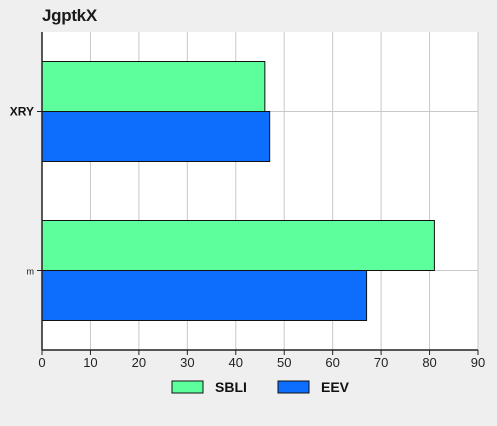 This screenshot has width=497, height=426. What do you see at coordinates (332, 362) in the screenshot?
I see `x-tick-label: 60` at bounding box center [332, 362].